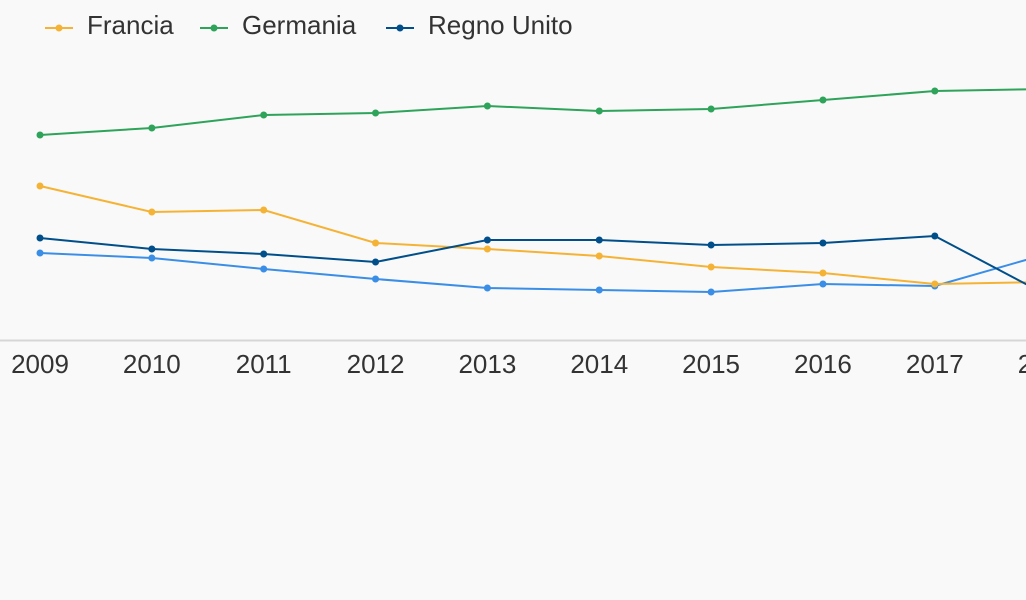  What do you see at coordinates (299, 25) in the screenshot?
I see `legend-label: Germania` at bounding box center [299, 25].